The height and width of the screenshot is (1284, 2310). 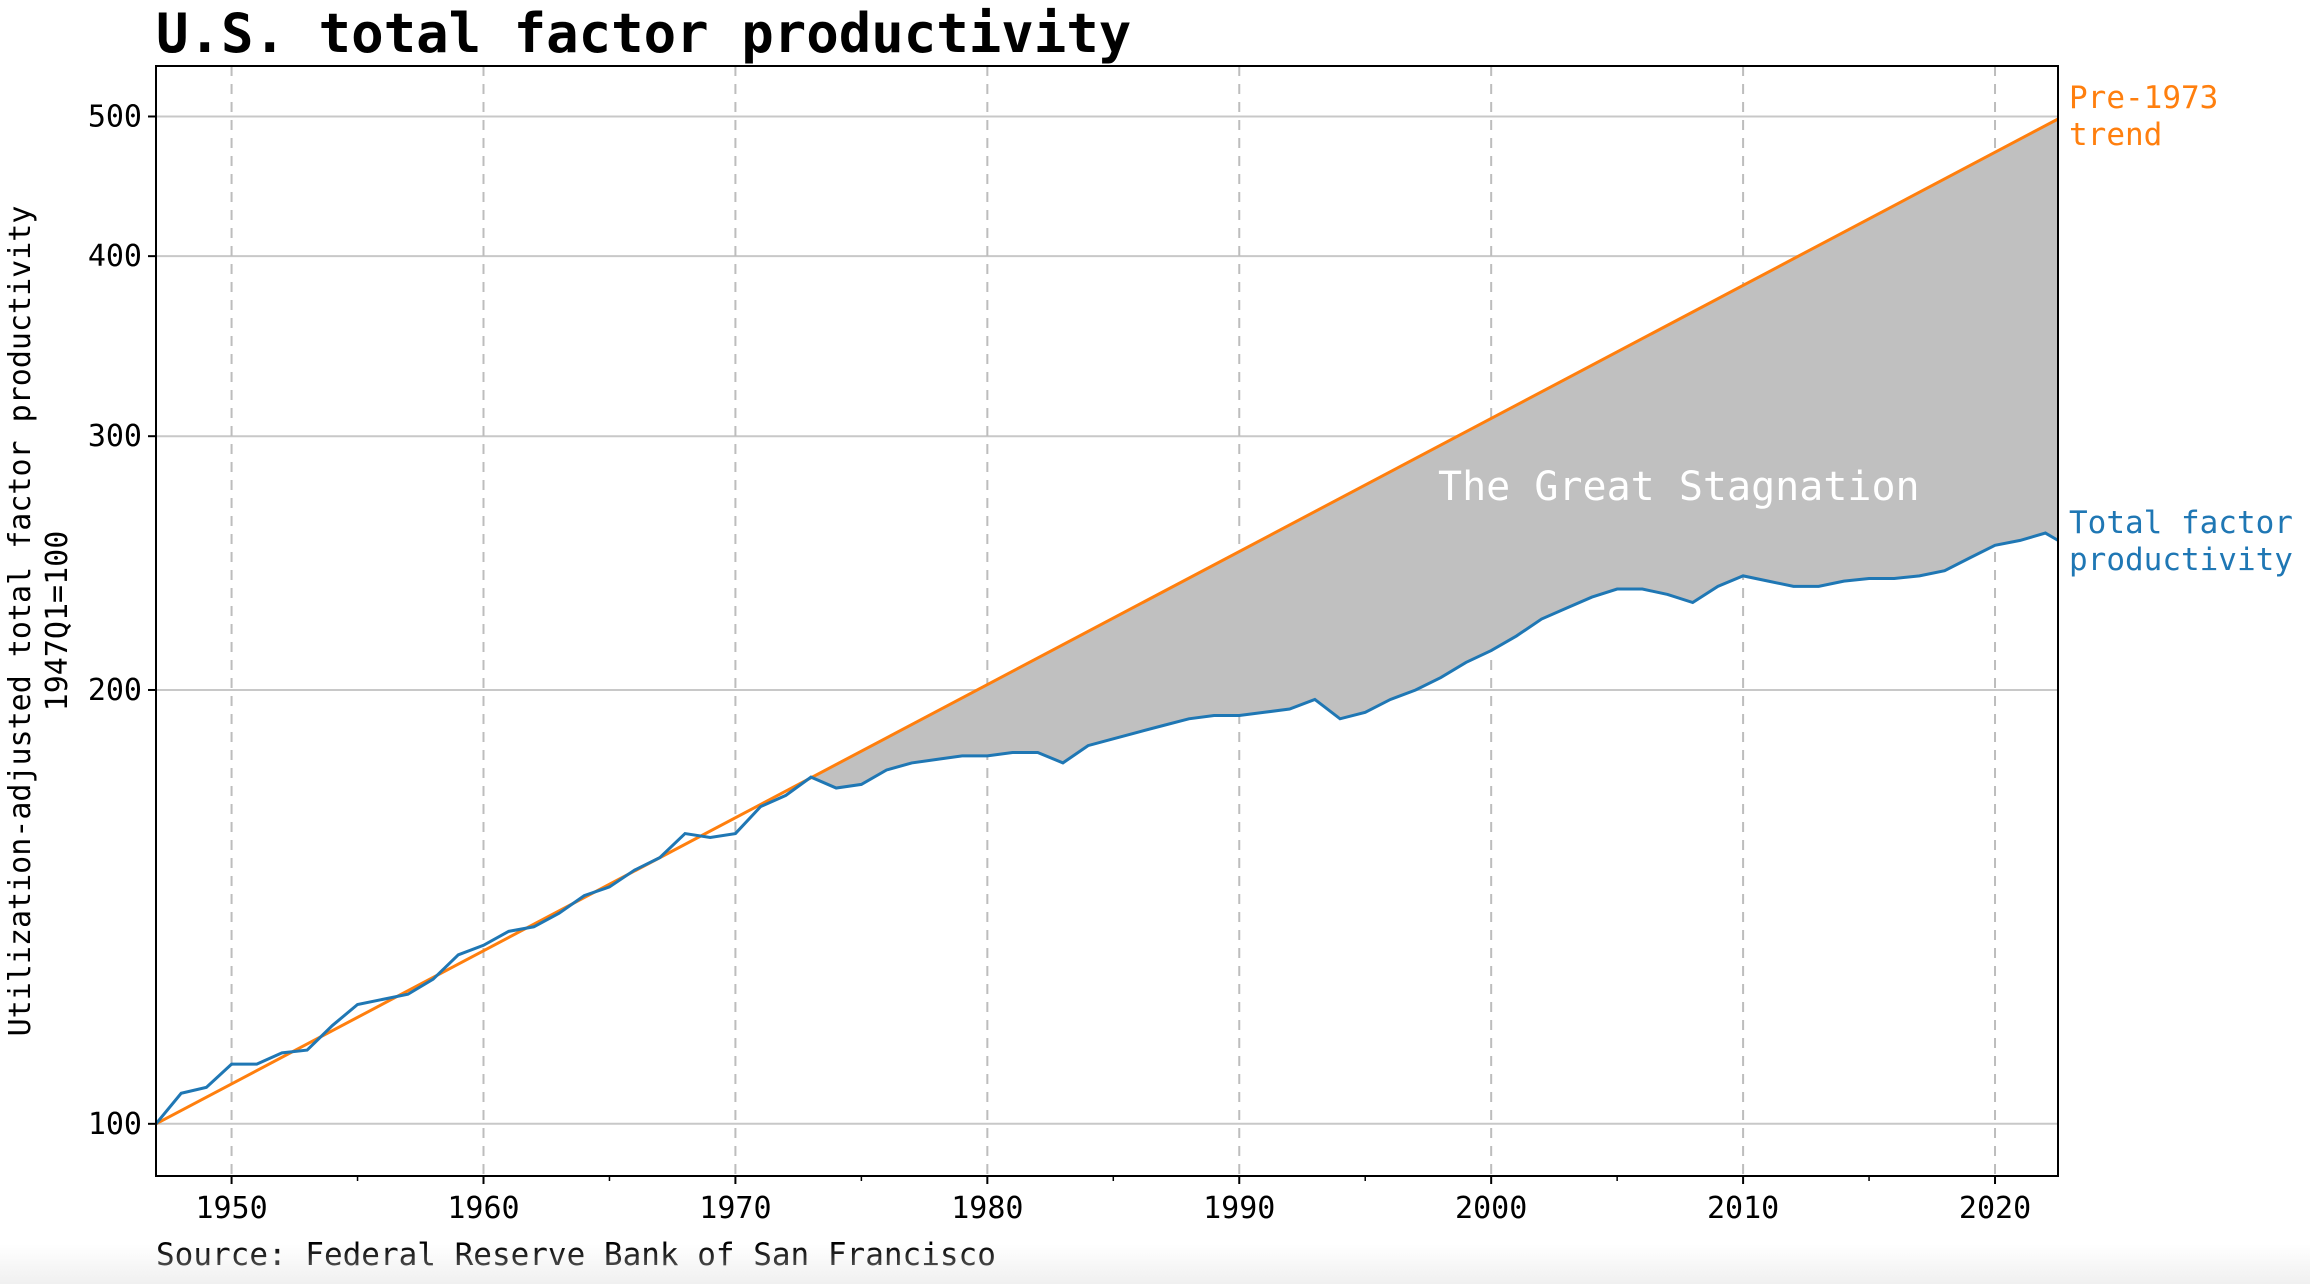 I want to click on y-tick-label: 500, so click(x=115, y=116).